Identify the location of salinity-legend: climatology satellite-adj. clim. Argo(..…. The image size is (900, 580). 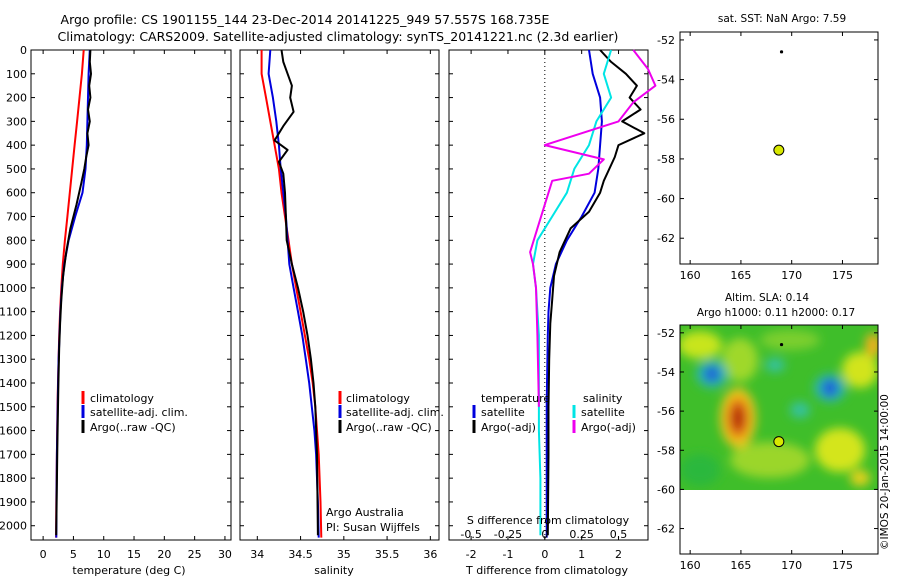
(391, 412).